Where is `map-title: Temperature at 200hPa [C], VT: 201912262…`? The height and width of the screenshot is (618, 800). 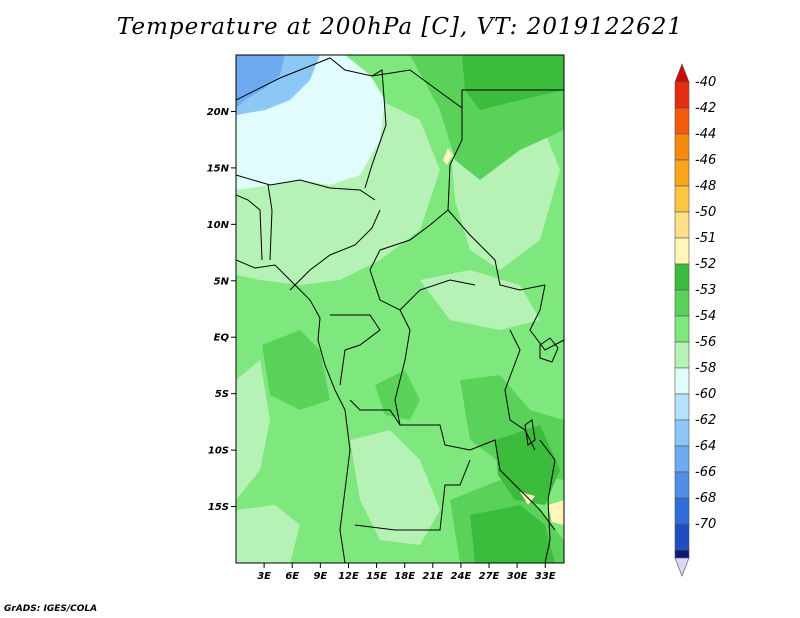
map-title: Temperature at 200hPa [C], VT: 201912262… is located at coordinates (400, 27).